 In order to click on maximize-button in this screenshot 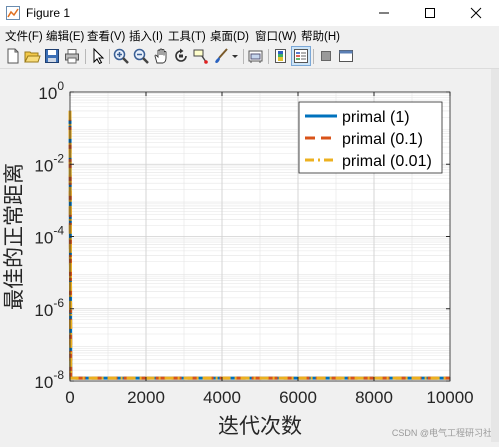, I will do `click(430, 13)`.